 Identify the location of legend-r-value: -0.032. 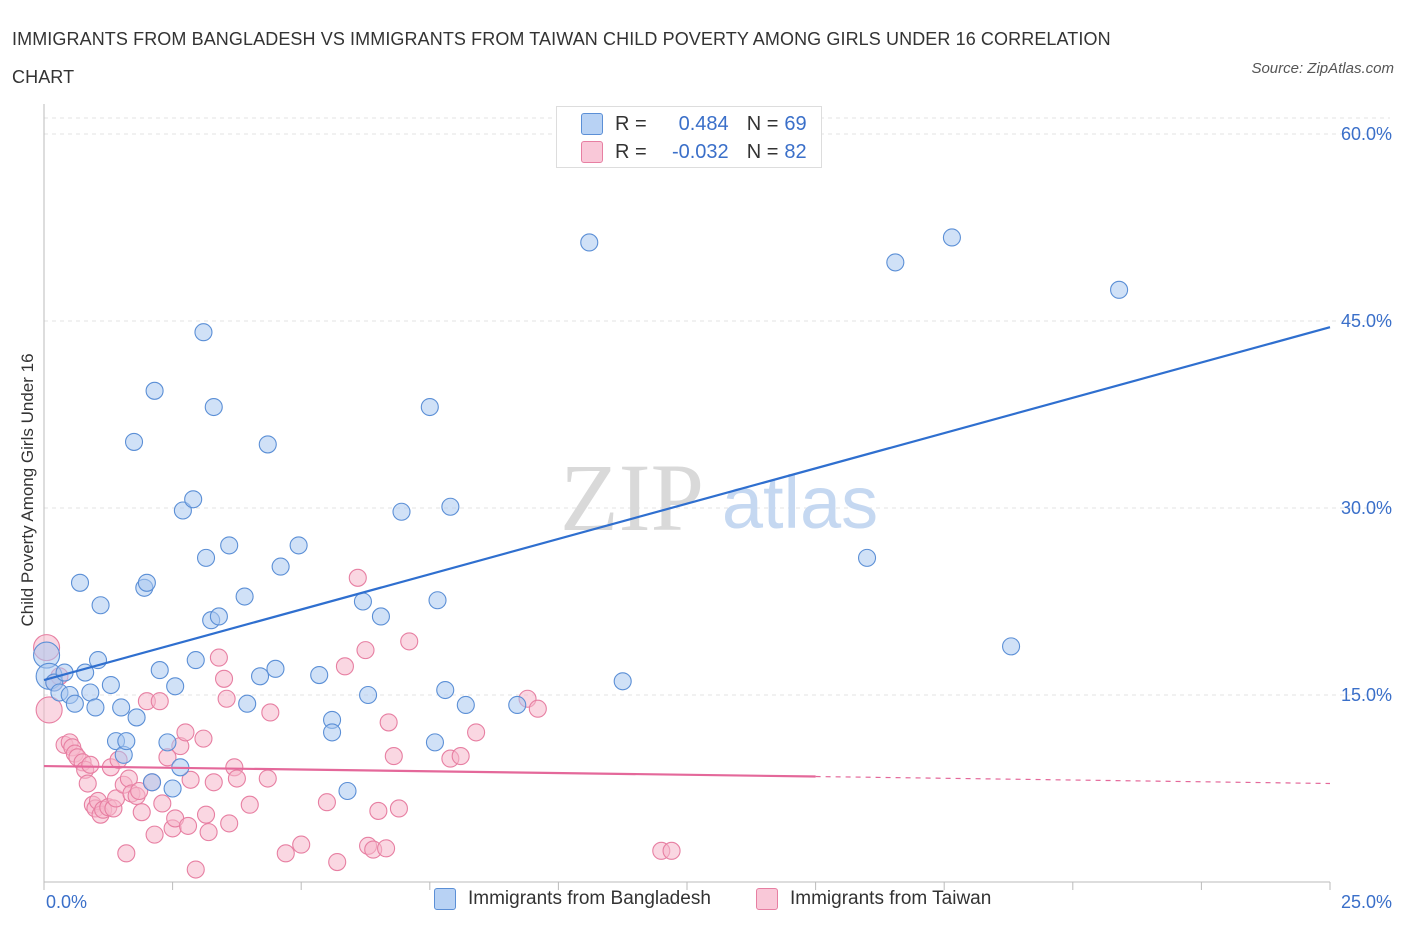
(700, 151).